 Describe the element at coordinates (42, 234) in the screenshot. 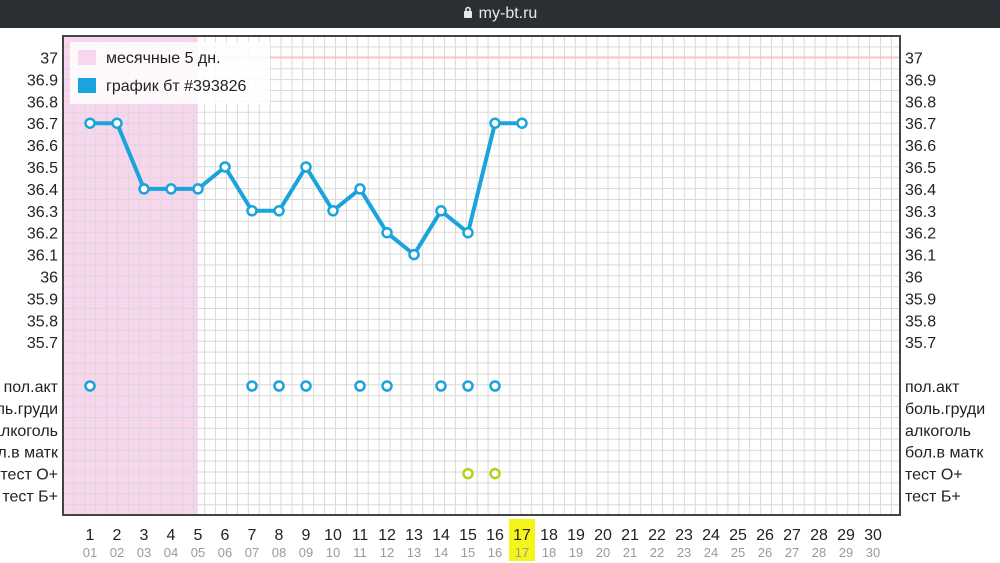

I see `y-tick-label-left: 36.2` at that location.